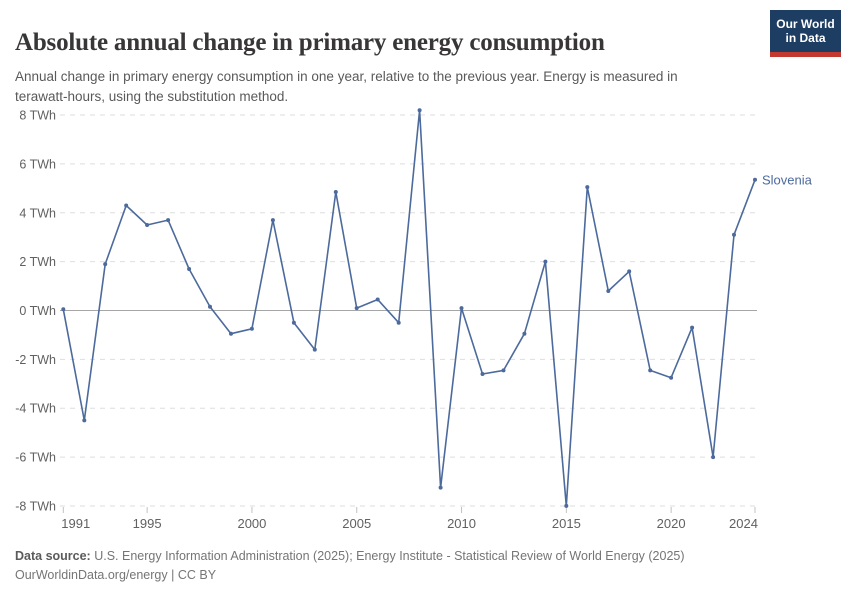  What do you see at coordinates (35, 458) in the screenshot?
I see `y-axis-label: -6 TWh` at bounding box center [35, 458].